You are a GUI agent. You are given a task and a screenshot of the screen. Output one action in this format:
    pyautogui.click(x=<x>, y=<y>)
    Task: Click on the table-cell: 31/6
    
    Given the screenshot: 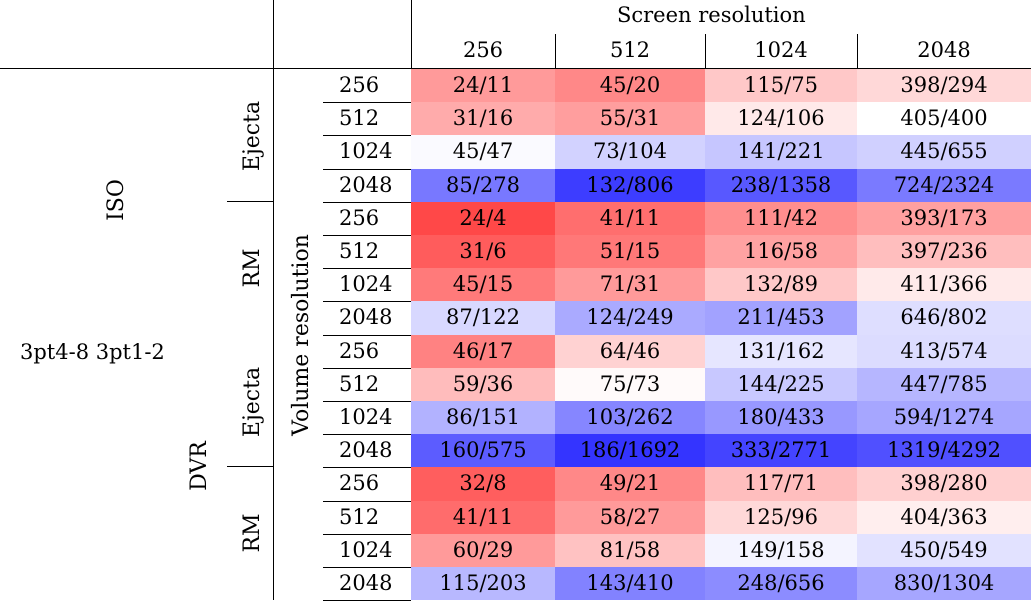 What is the action you would take?
    pyautogui.click(x=483, y=252)
    